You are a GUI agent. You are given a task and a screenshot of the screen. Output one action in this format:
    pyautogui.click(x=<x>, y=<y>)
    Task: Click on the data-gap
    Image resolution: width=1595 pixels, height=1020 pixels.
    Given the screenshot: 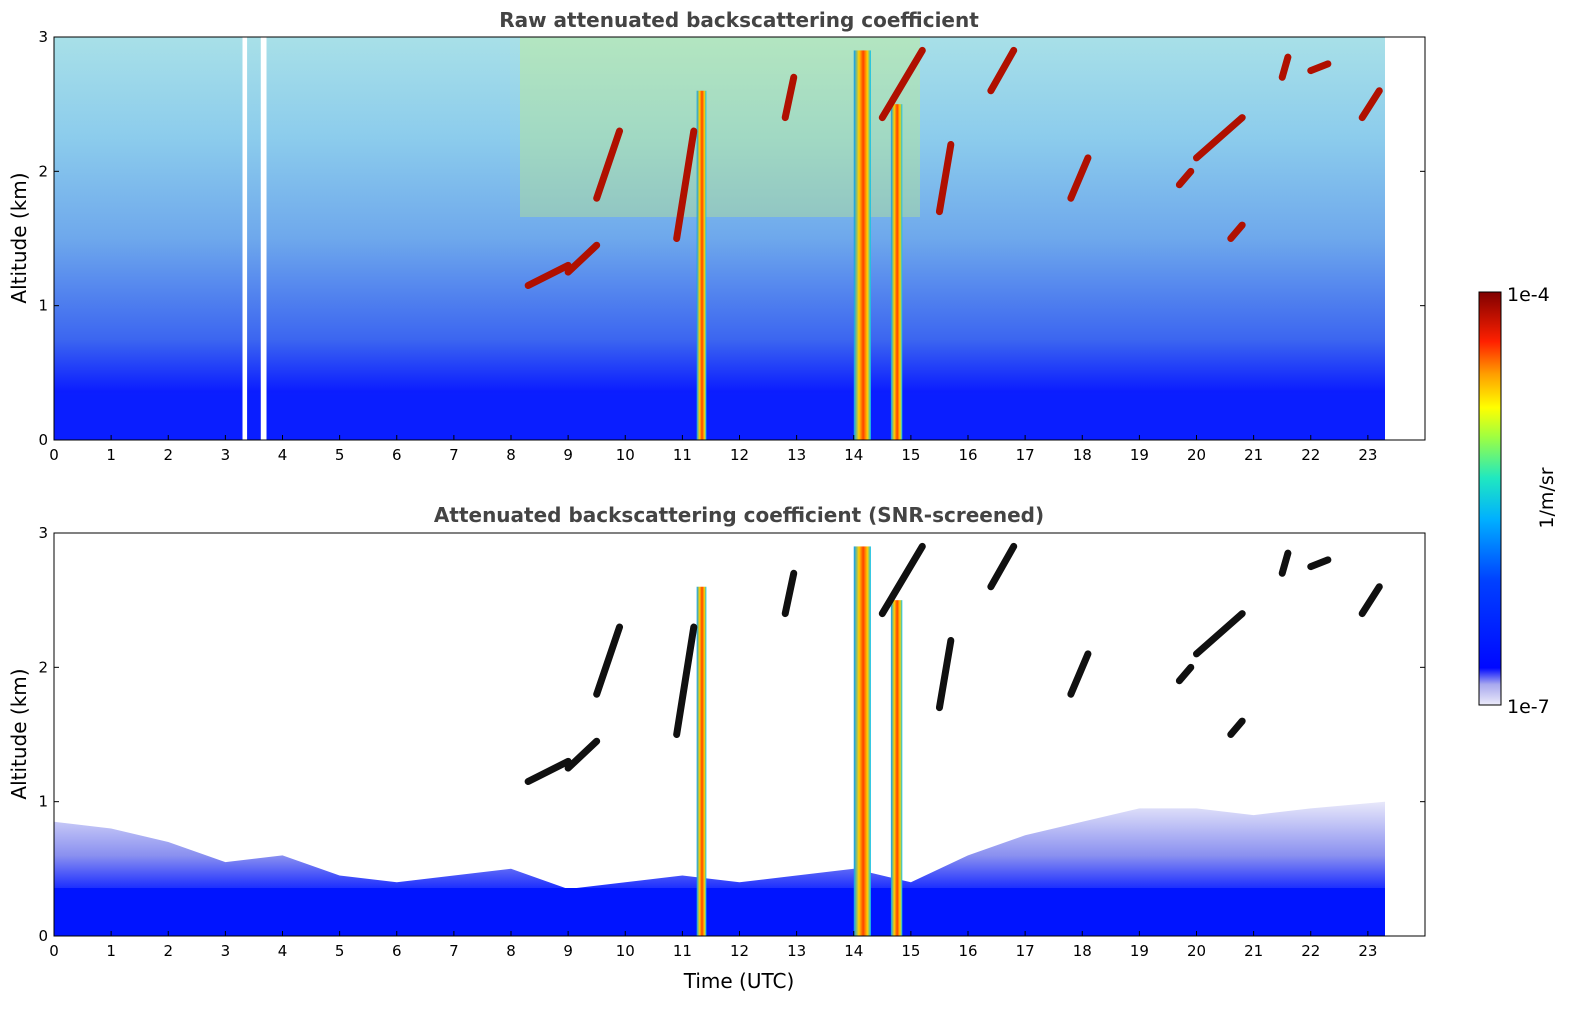 What is the action you would take?
    pyautogui.click(x=245, y=238)
    